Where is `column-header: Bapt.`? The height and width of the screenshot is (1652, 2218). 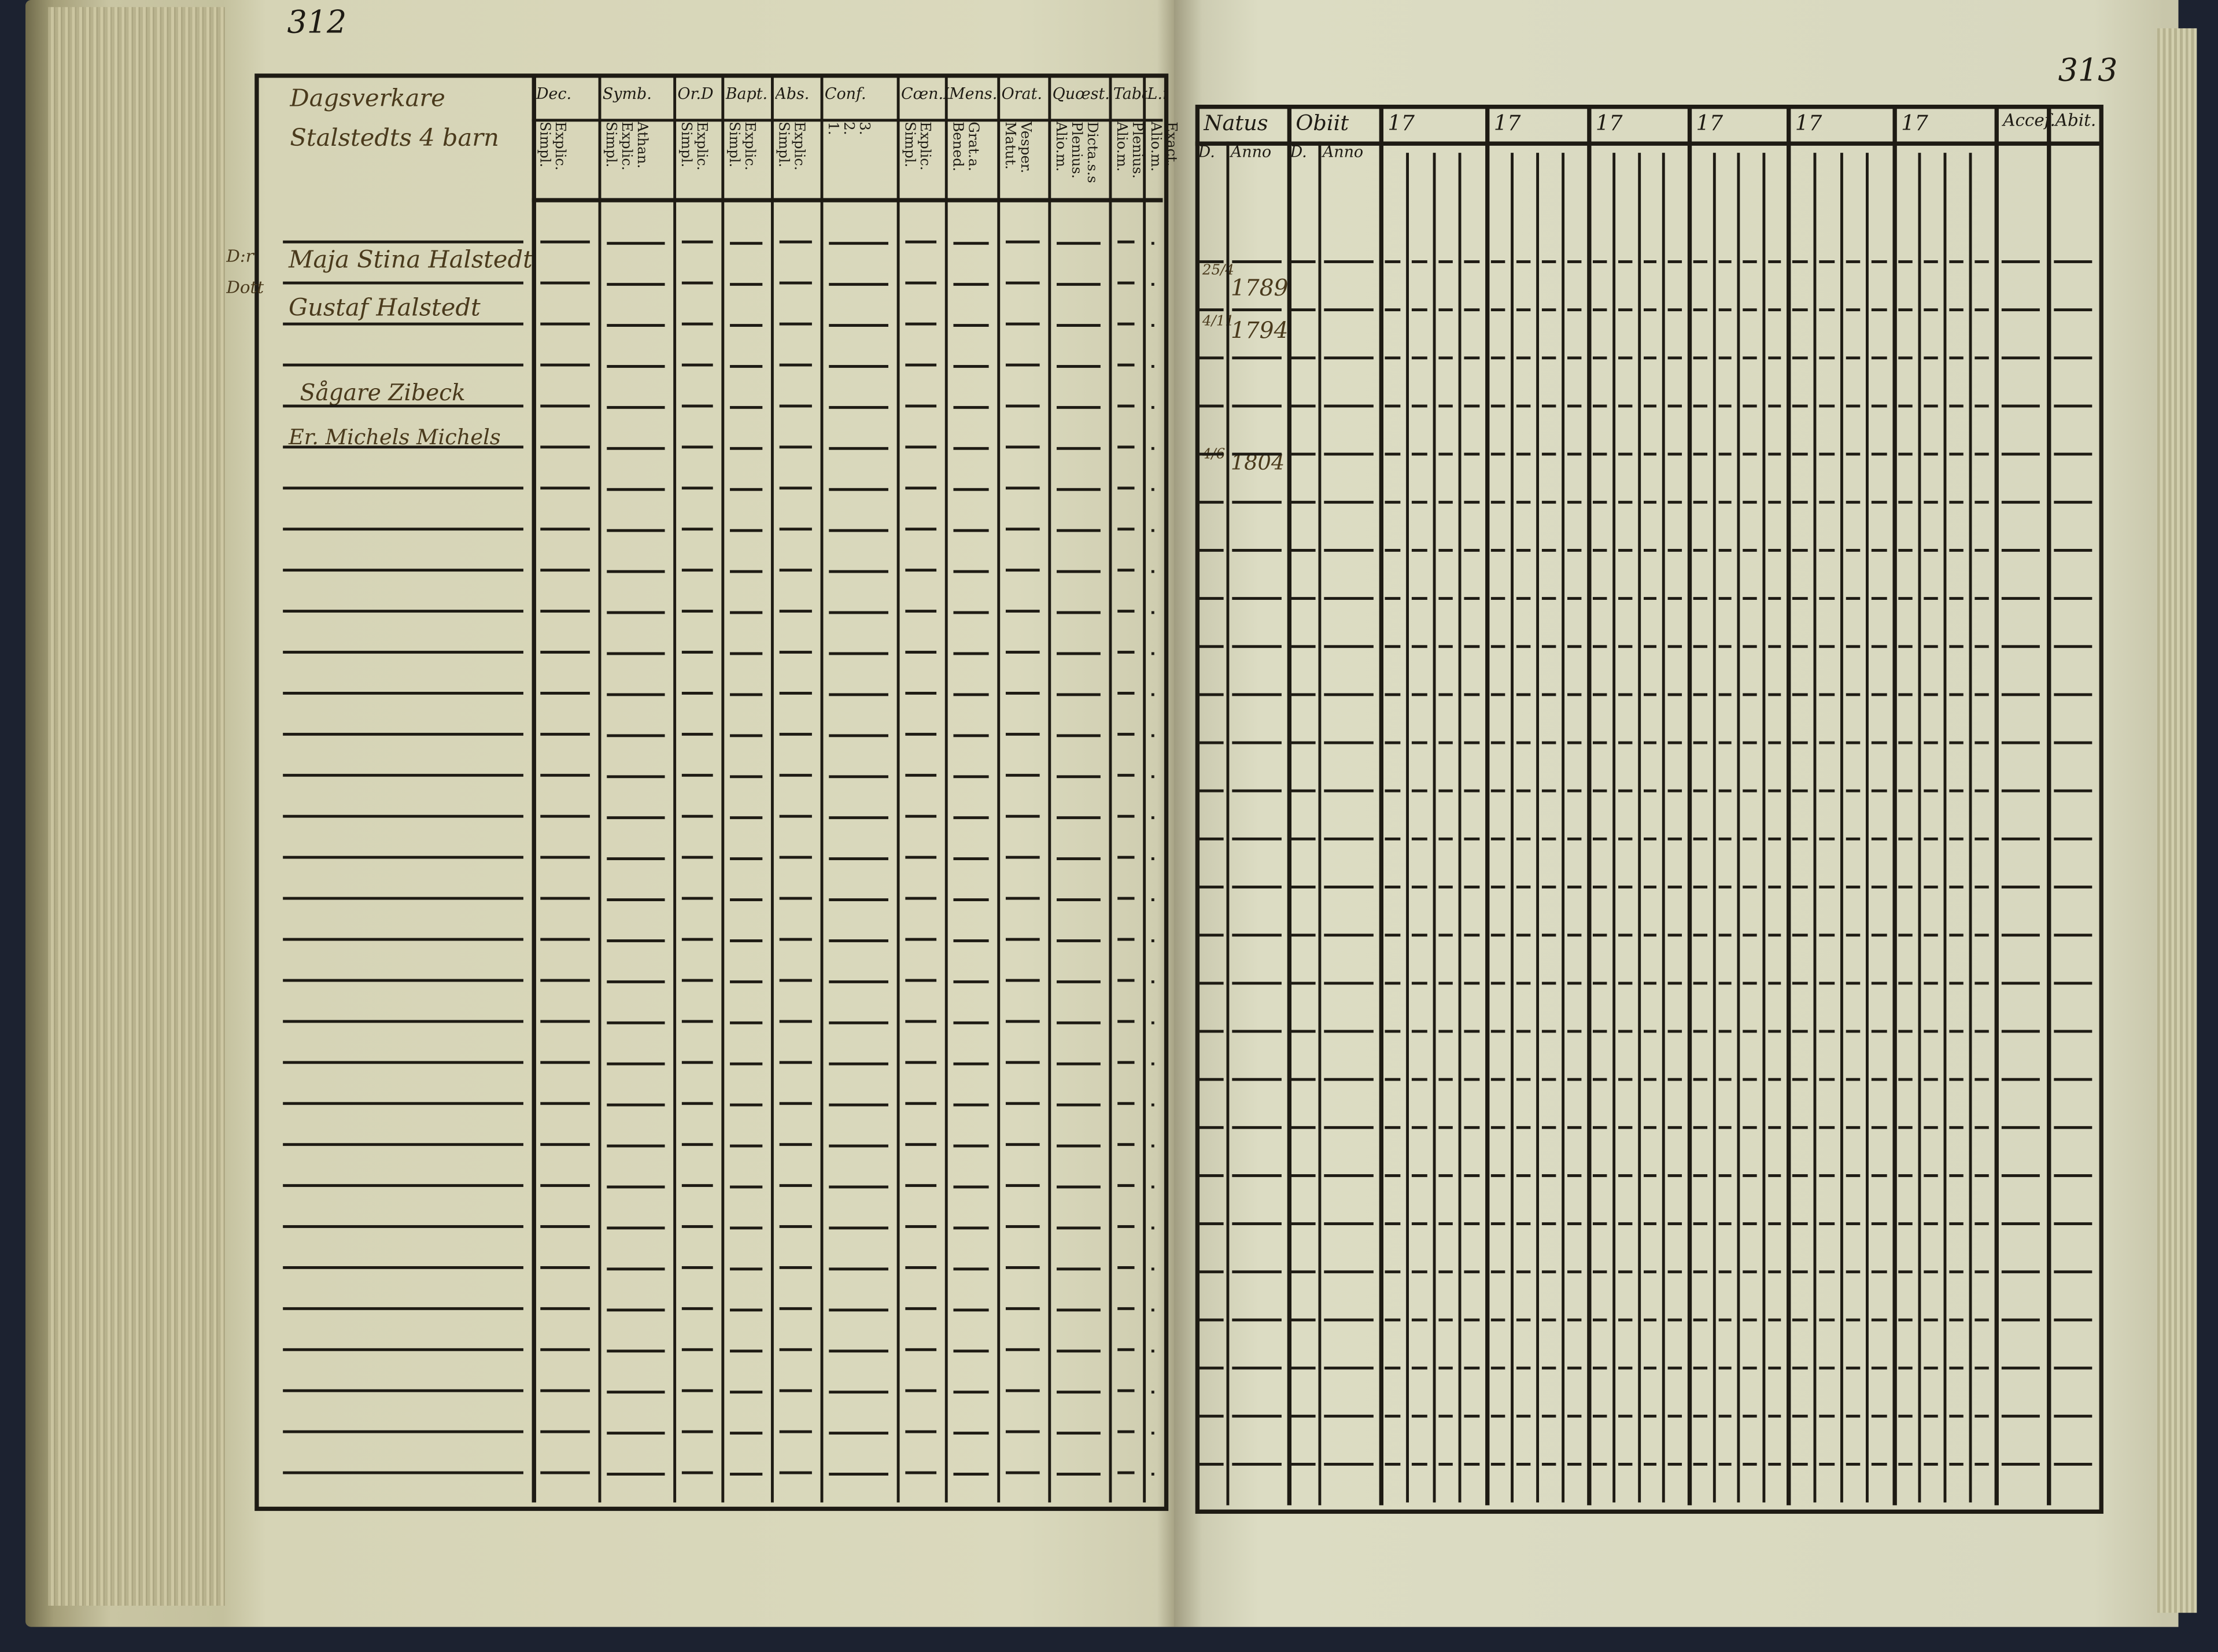 column-header: Bapt. is located at coordinates (746, 94).